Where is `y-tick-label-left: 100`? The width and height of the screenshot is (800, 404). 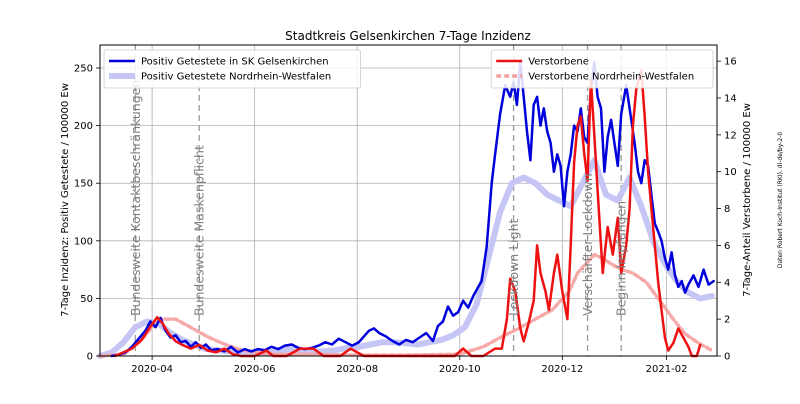
y-tick-label-left: 100 is located at coordinates (83, 241).